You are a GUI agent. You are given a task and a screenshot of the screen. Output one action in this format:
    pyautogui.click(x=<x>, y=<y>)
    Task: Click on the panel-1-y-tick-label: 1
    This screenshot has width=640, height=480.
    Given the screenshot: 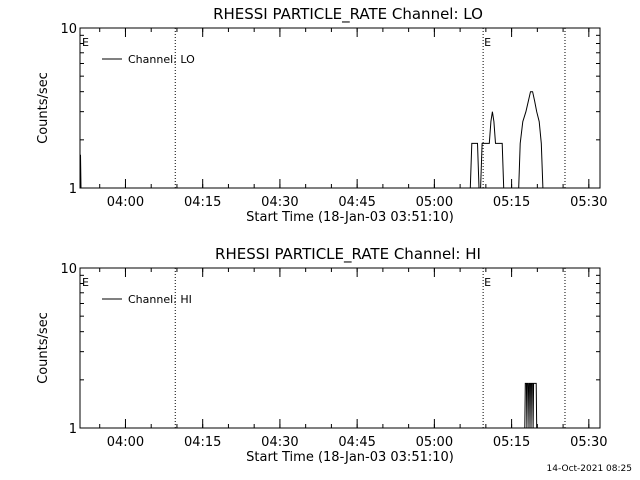 What is the action you would take?
    pyautogui.click(x=73, y=189)
    